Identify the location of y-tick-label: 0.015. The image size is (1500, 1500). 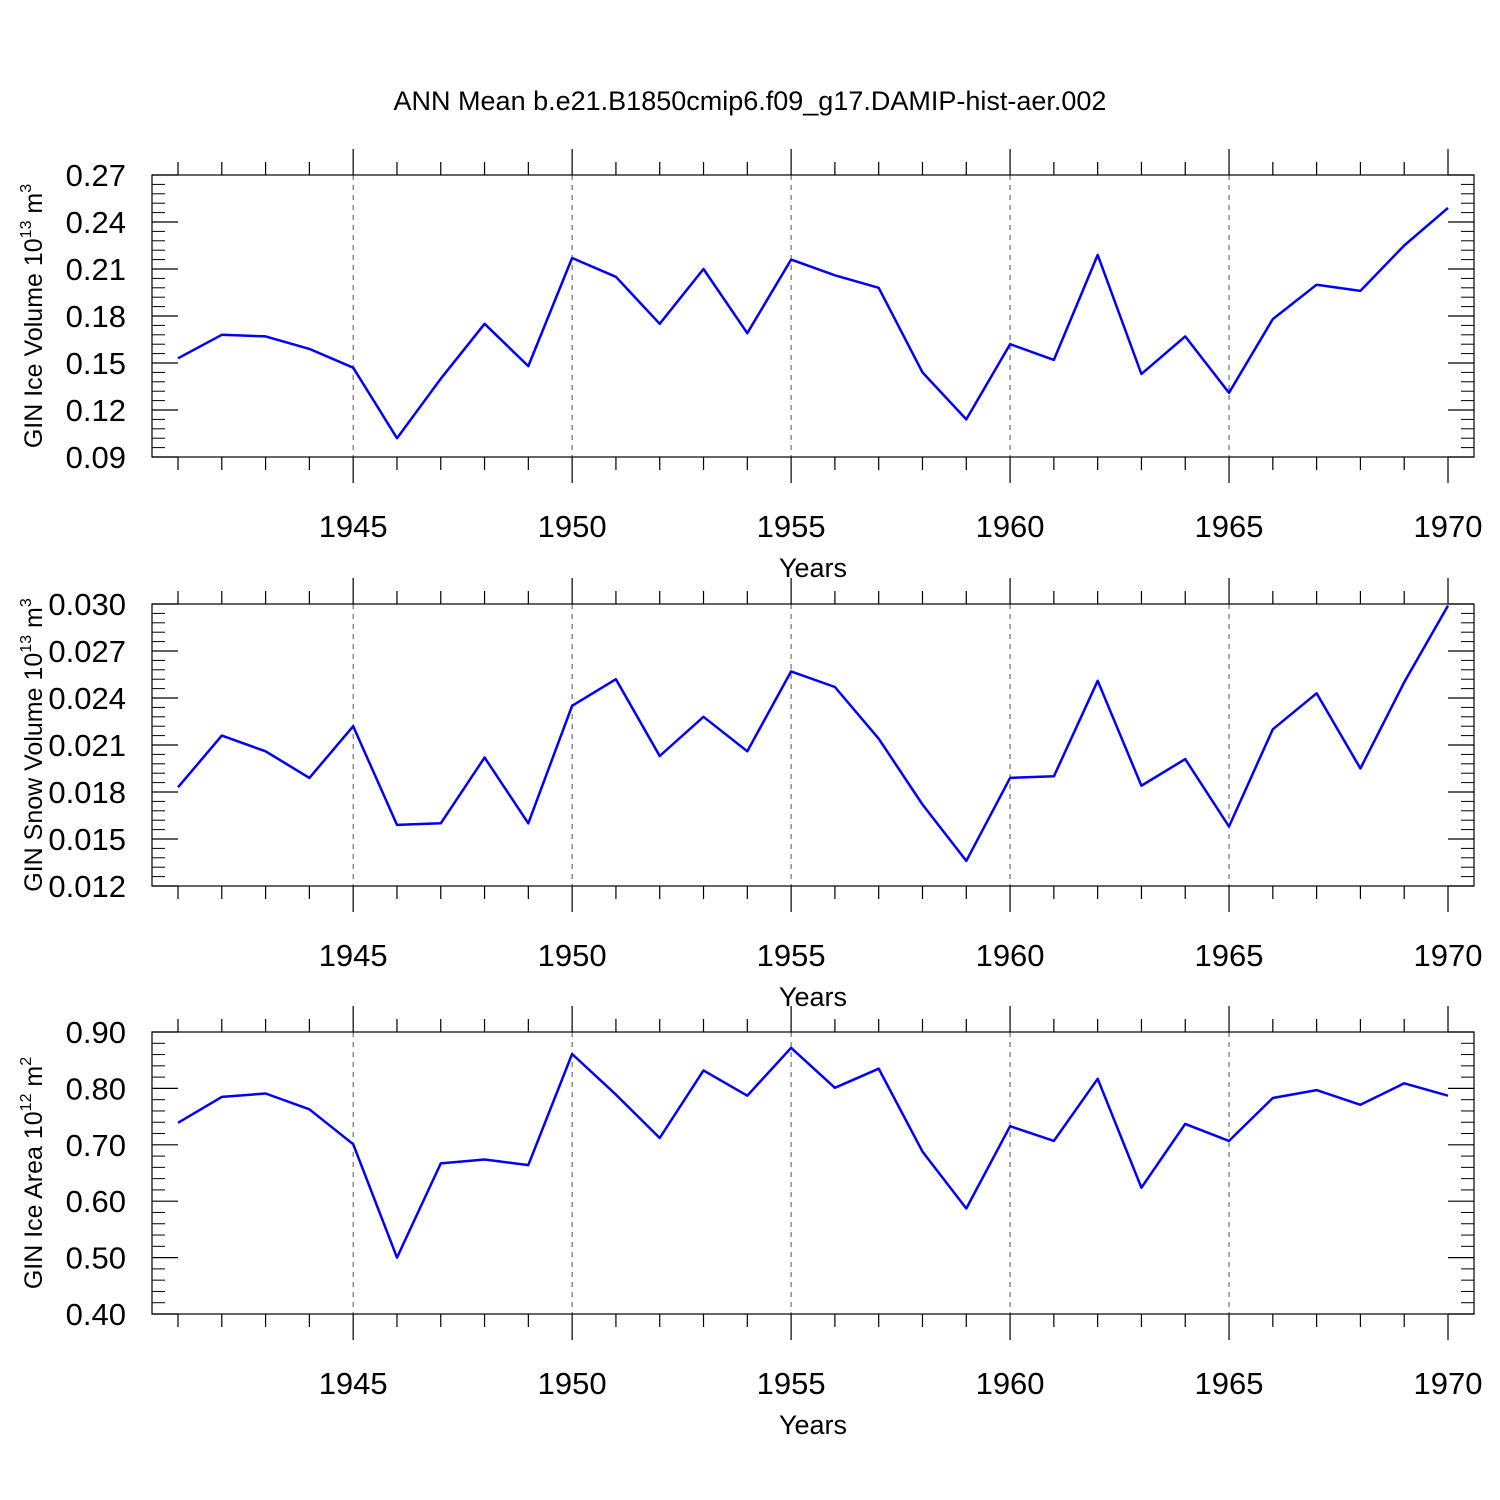
(87, 839).